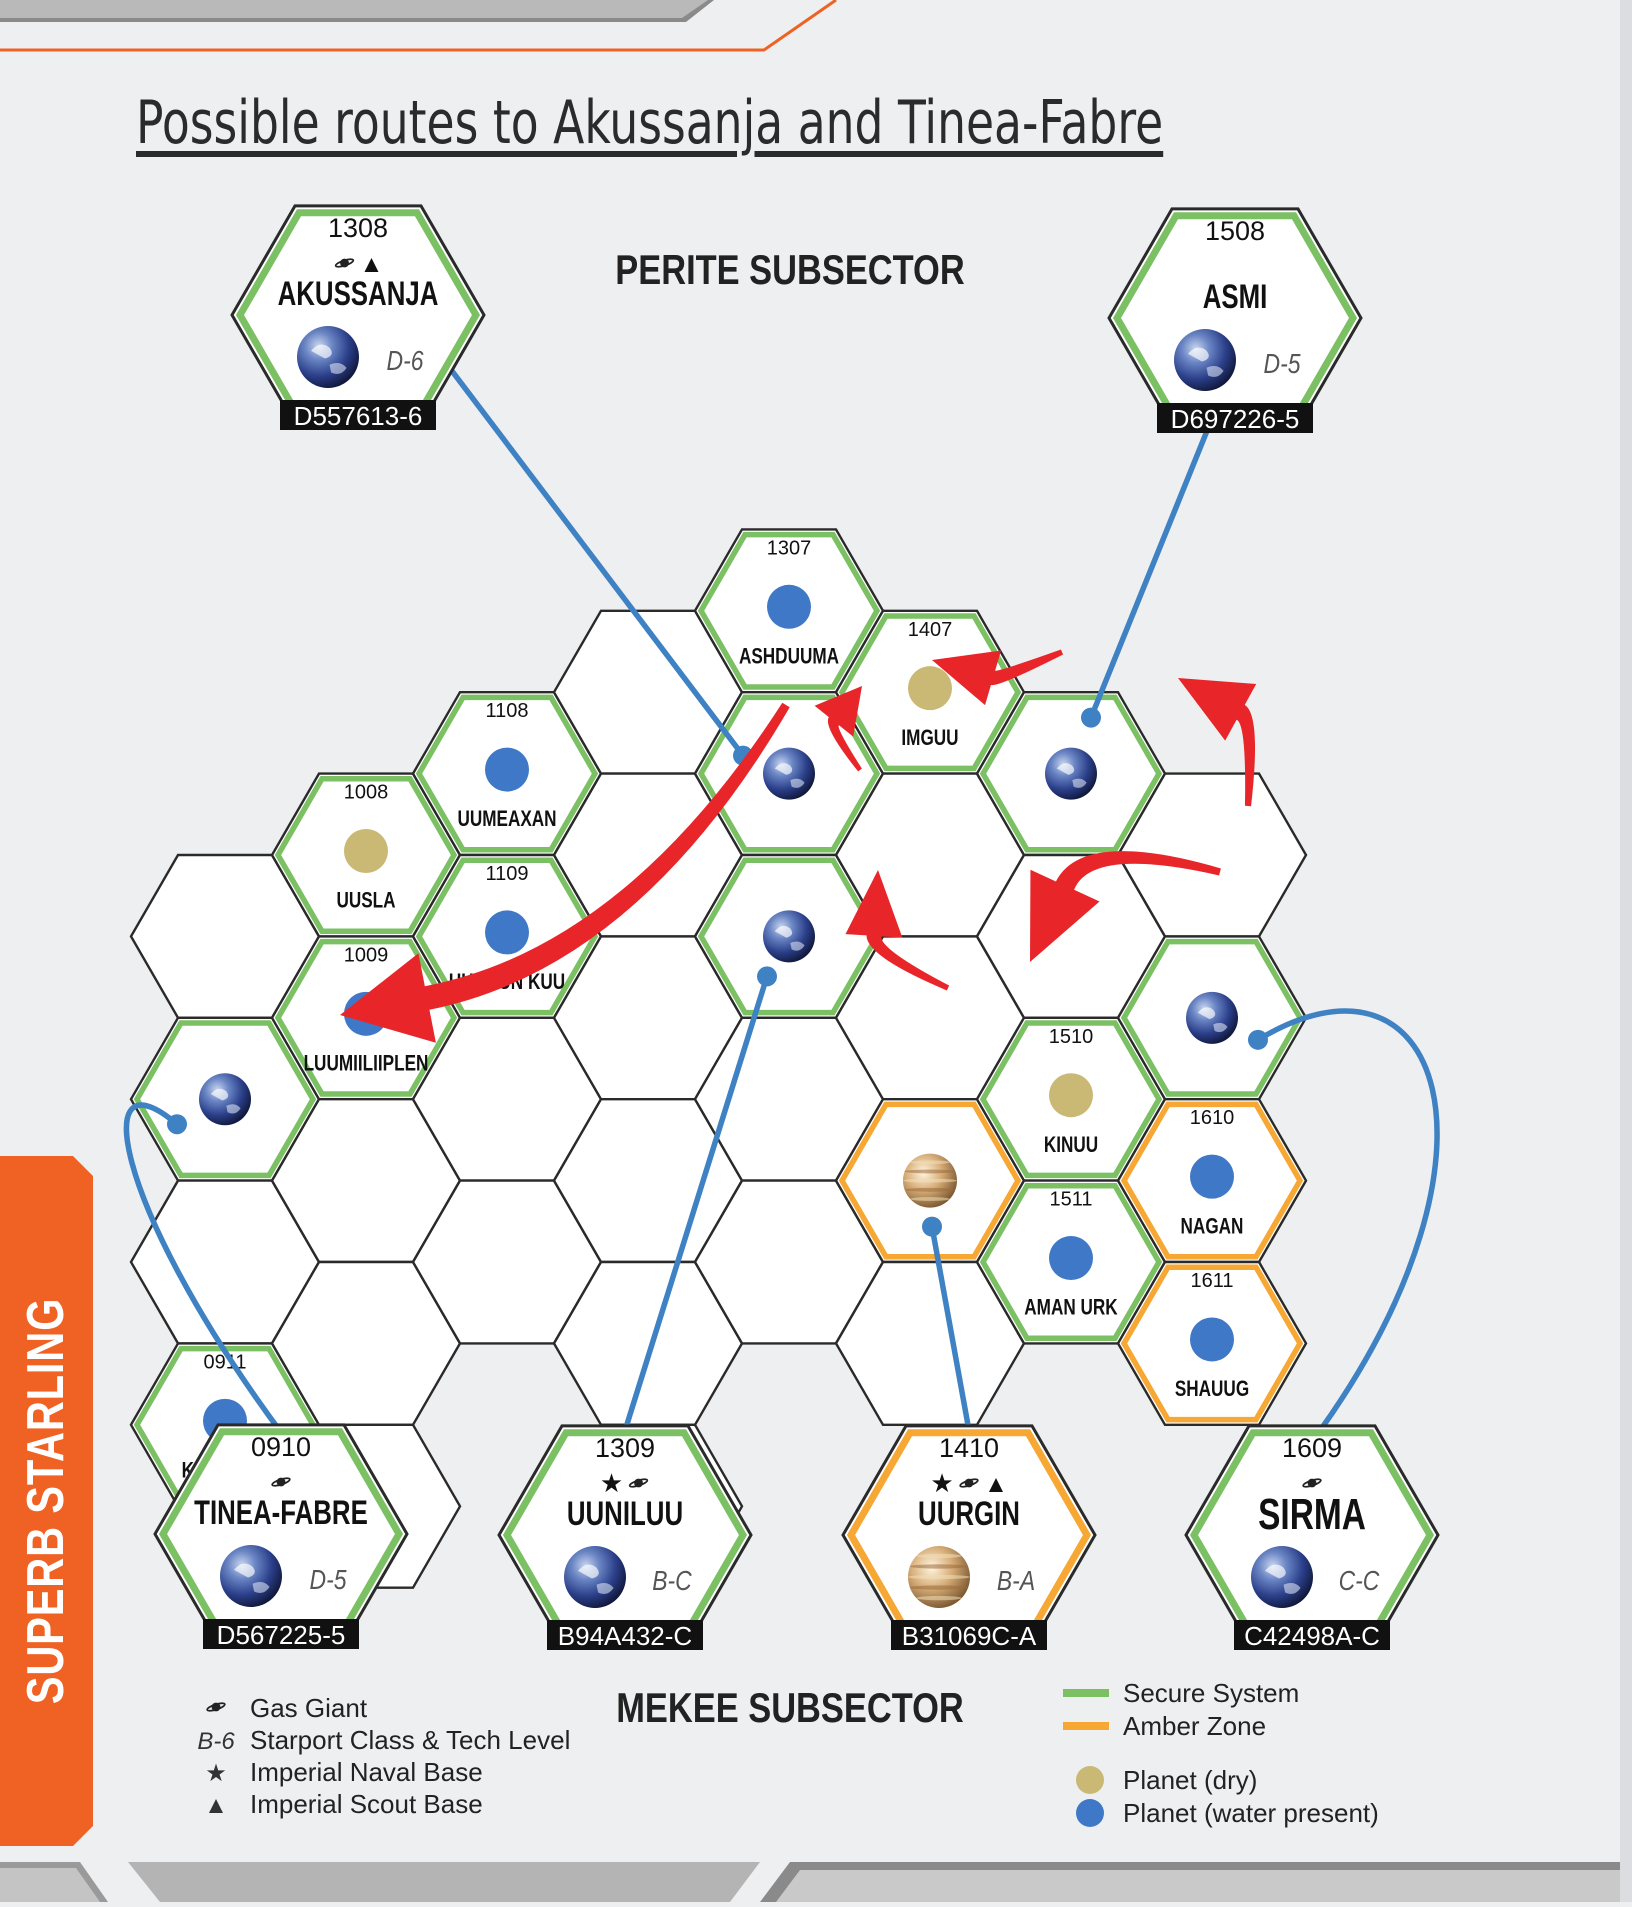 Image resolution: width=1632 pixels, height=1907 pixels. I want to click on water-planet-swatch, so click(1090, 1813).